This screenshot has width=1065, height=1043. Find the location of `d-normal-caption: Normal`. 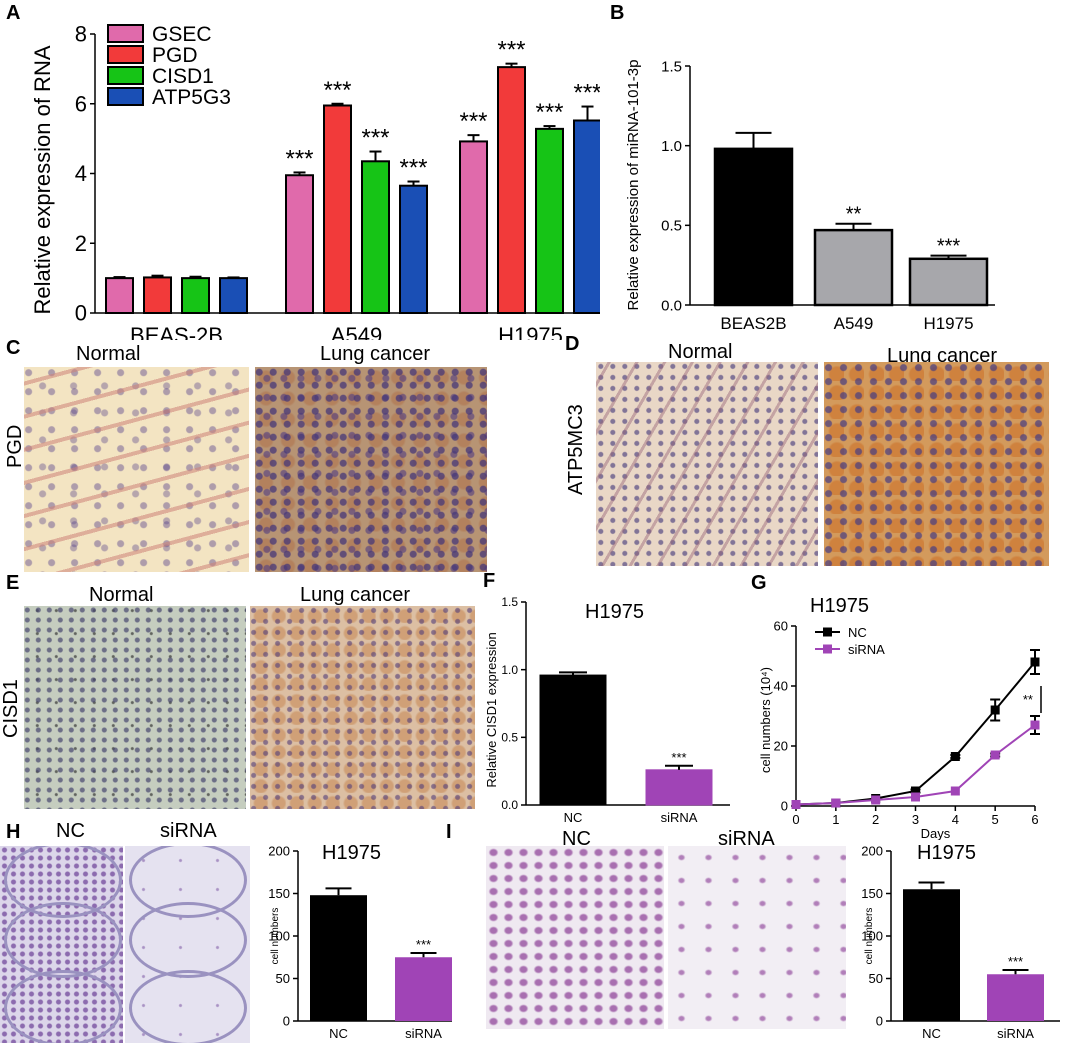

d-normal-caption: Normal is located at coordinates (700, 352).